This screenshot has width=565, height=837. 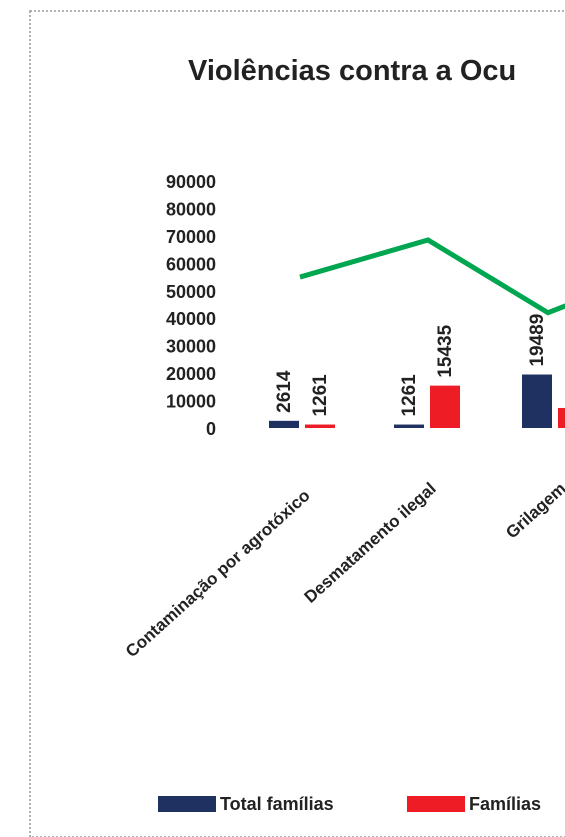 I want to click on bar-value-label: 2614, so click(x=284, y=391).